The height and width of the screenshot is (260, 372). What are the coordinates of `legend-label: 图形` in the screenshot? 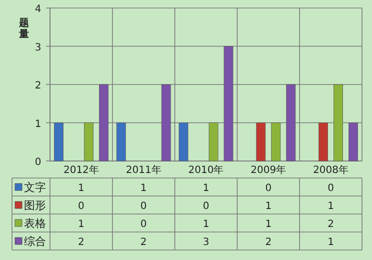 It's located at (35, 205).